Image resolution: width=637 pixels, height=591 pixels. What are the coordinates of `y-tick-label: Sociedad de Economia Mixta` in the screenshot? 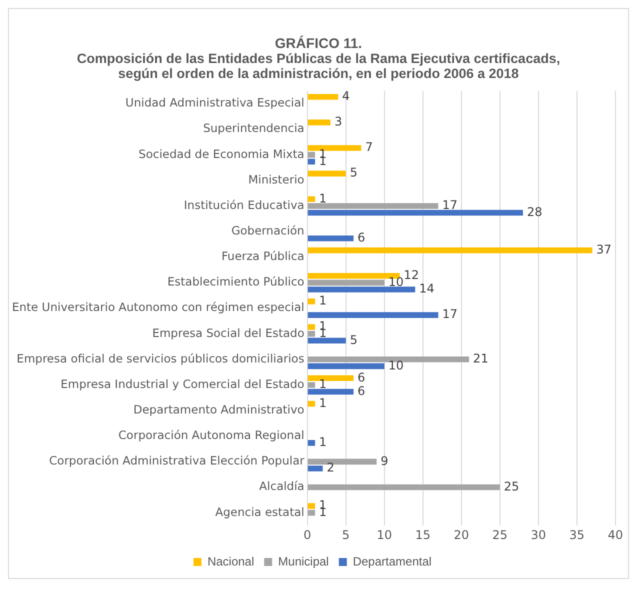 It's located at (221, 153).